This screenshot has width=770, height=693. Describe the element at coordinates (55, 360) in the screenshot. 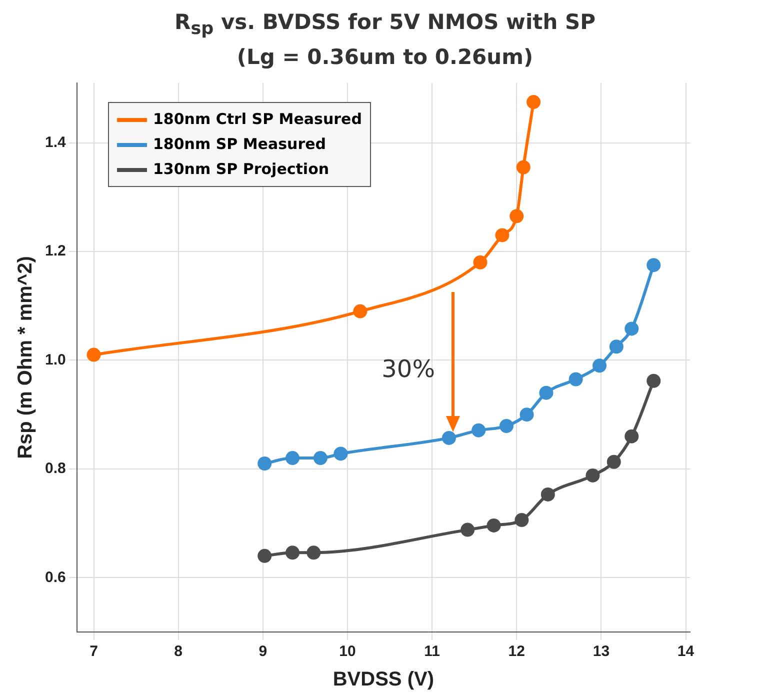

I see `y-tick-label: 1.0` at that location.